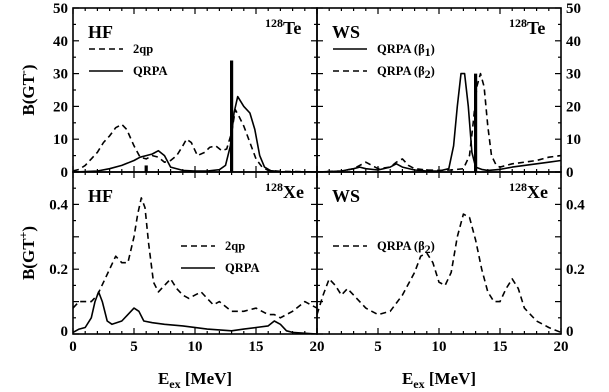 The height and width of the screenshot is (392, 609). What do you see at coordinates (27, 89) in the screenshot?
I see `y-axis-label: B(GT-)` at bounding box center [27, 89].